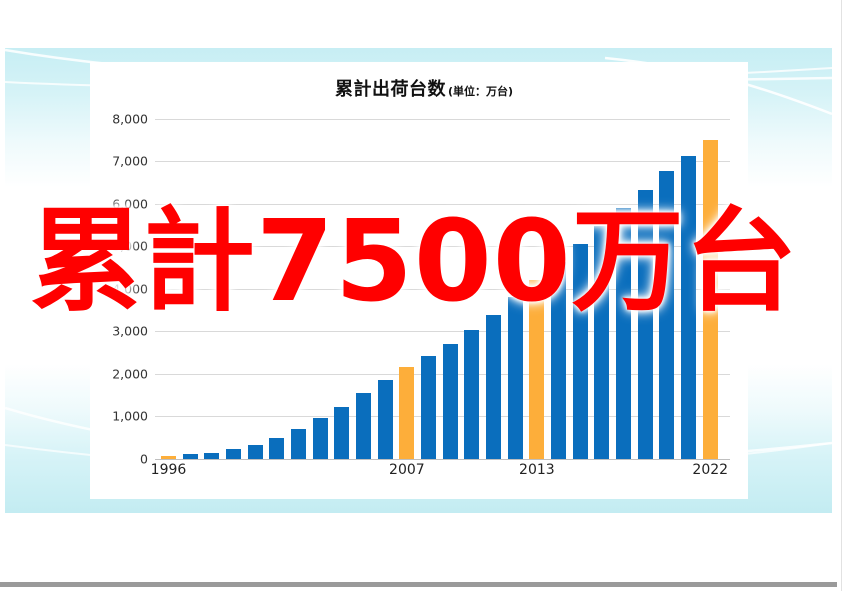  I want to click on y-tick-label: 8,000, so click(130, 119).